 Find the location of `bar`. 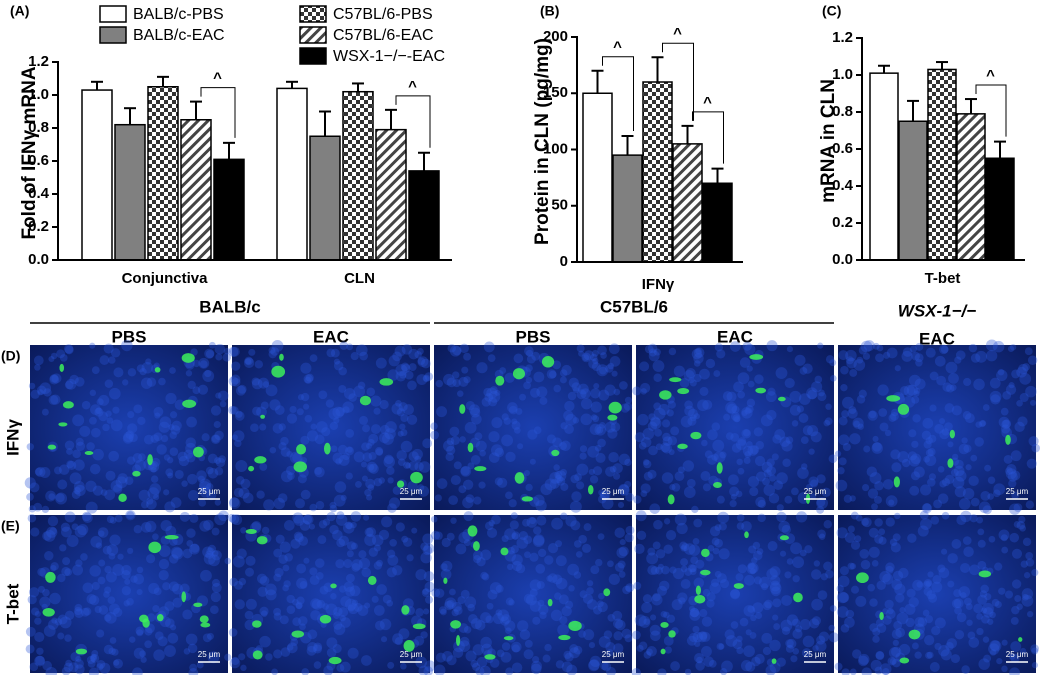

bar is located at coordinates (358, 175).